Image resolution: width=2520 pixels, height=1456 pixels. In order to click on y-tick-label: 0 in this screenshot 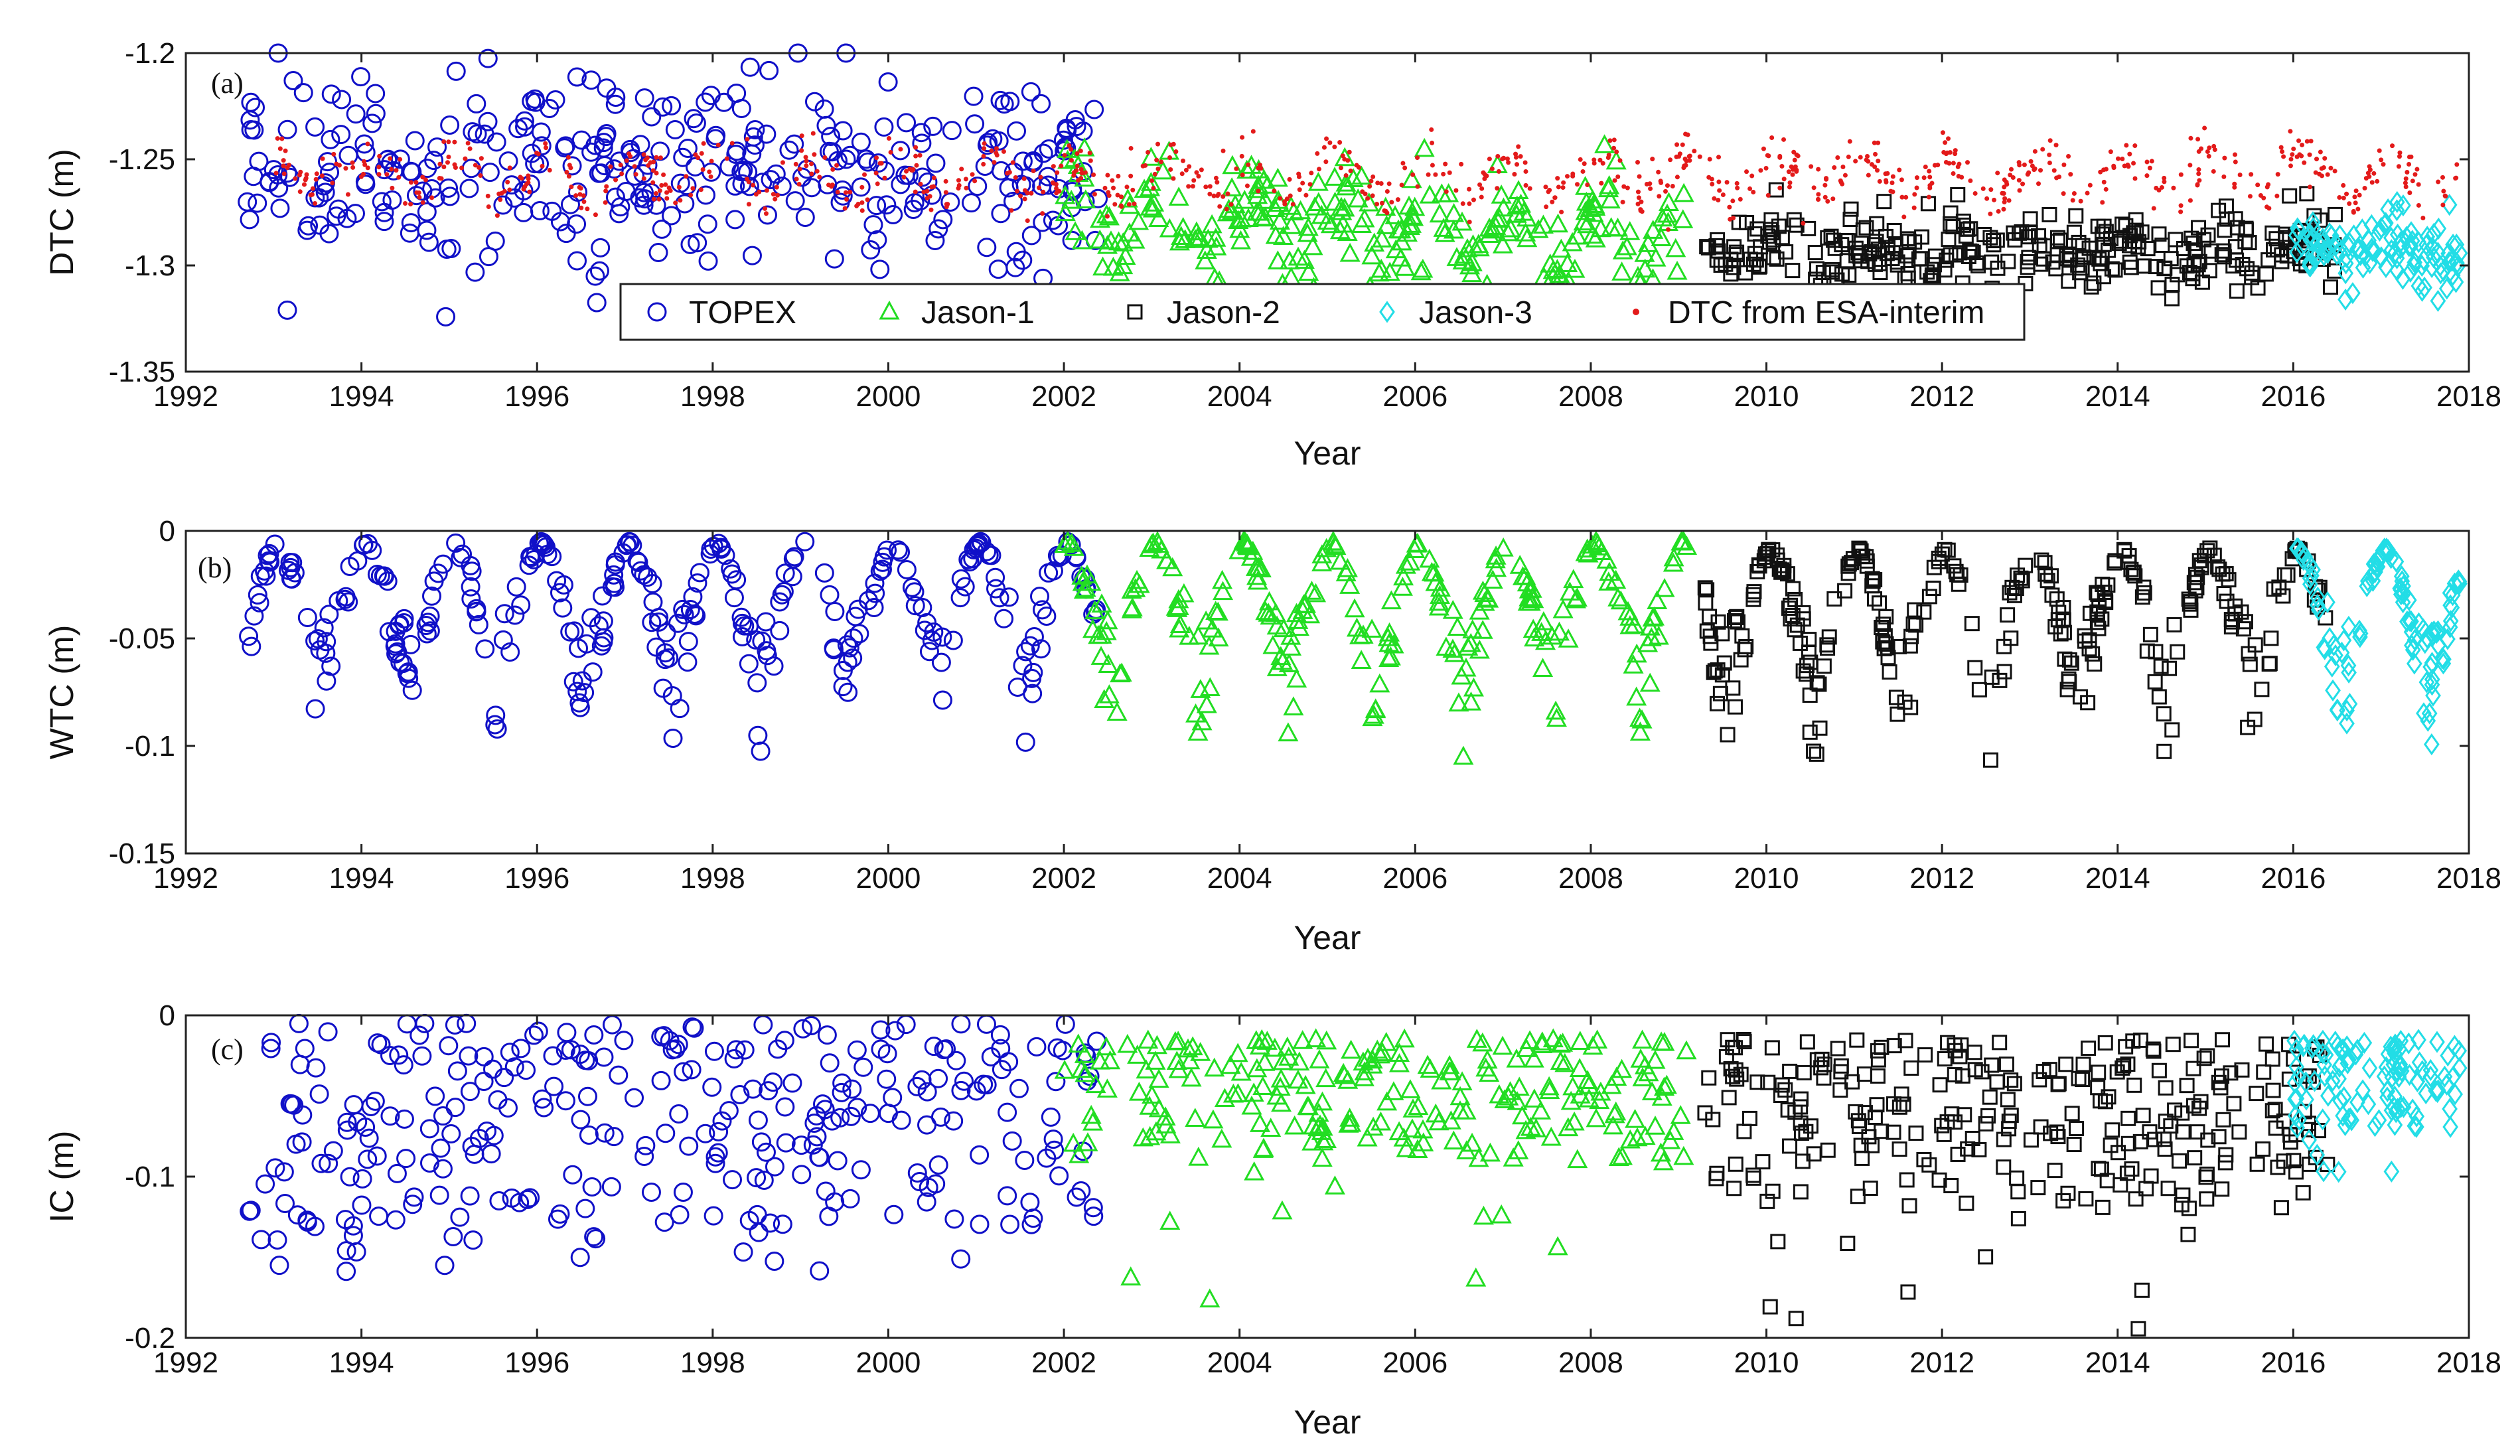, I will do `click(167, 1015)`.